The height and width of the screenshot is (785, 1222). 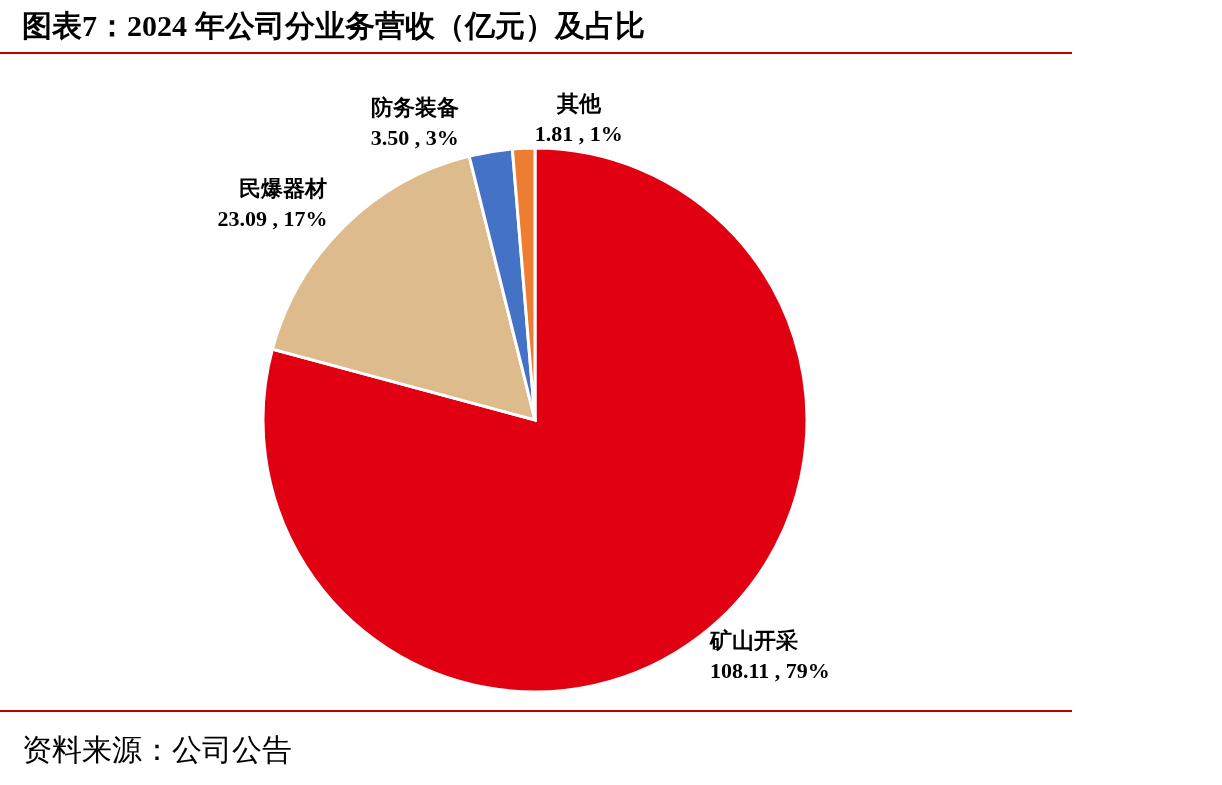 What do you see at coordinates (414, 137) in the screenshot?
I see `data-label: 3.50 , 3%` at bounding box center [414, 137].